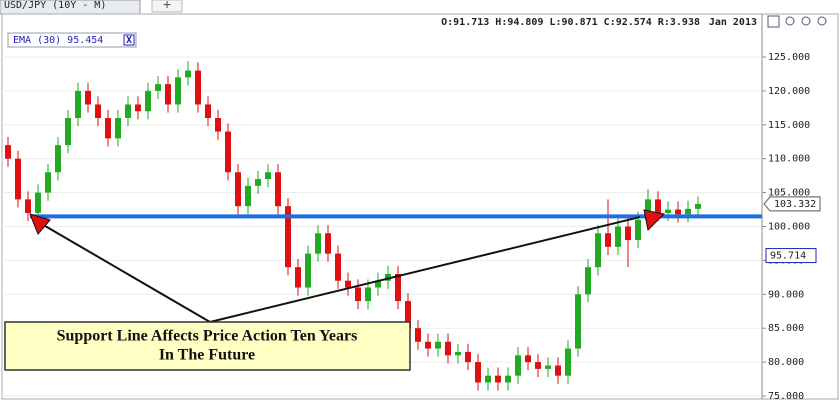 The image size is (840, 400). I want to click on indicator-close-label: X, so click(129, 40).